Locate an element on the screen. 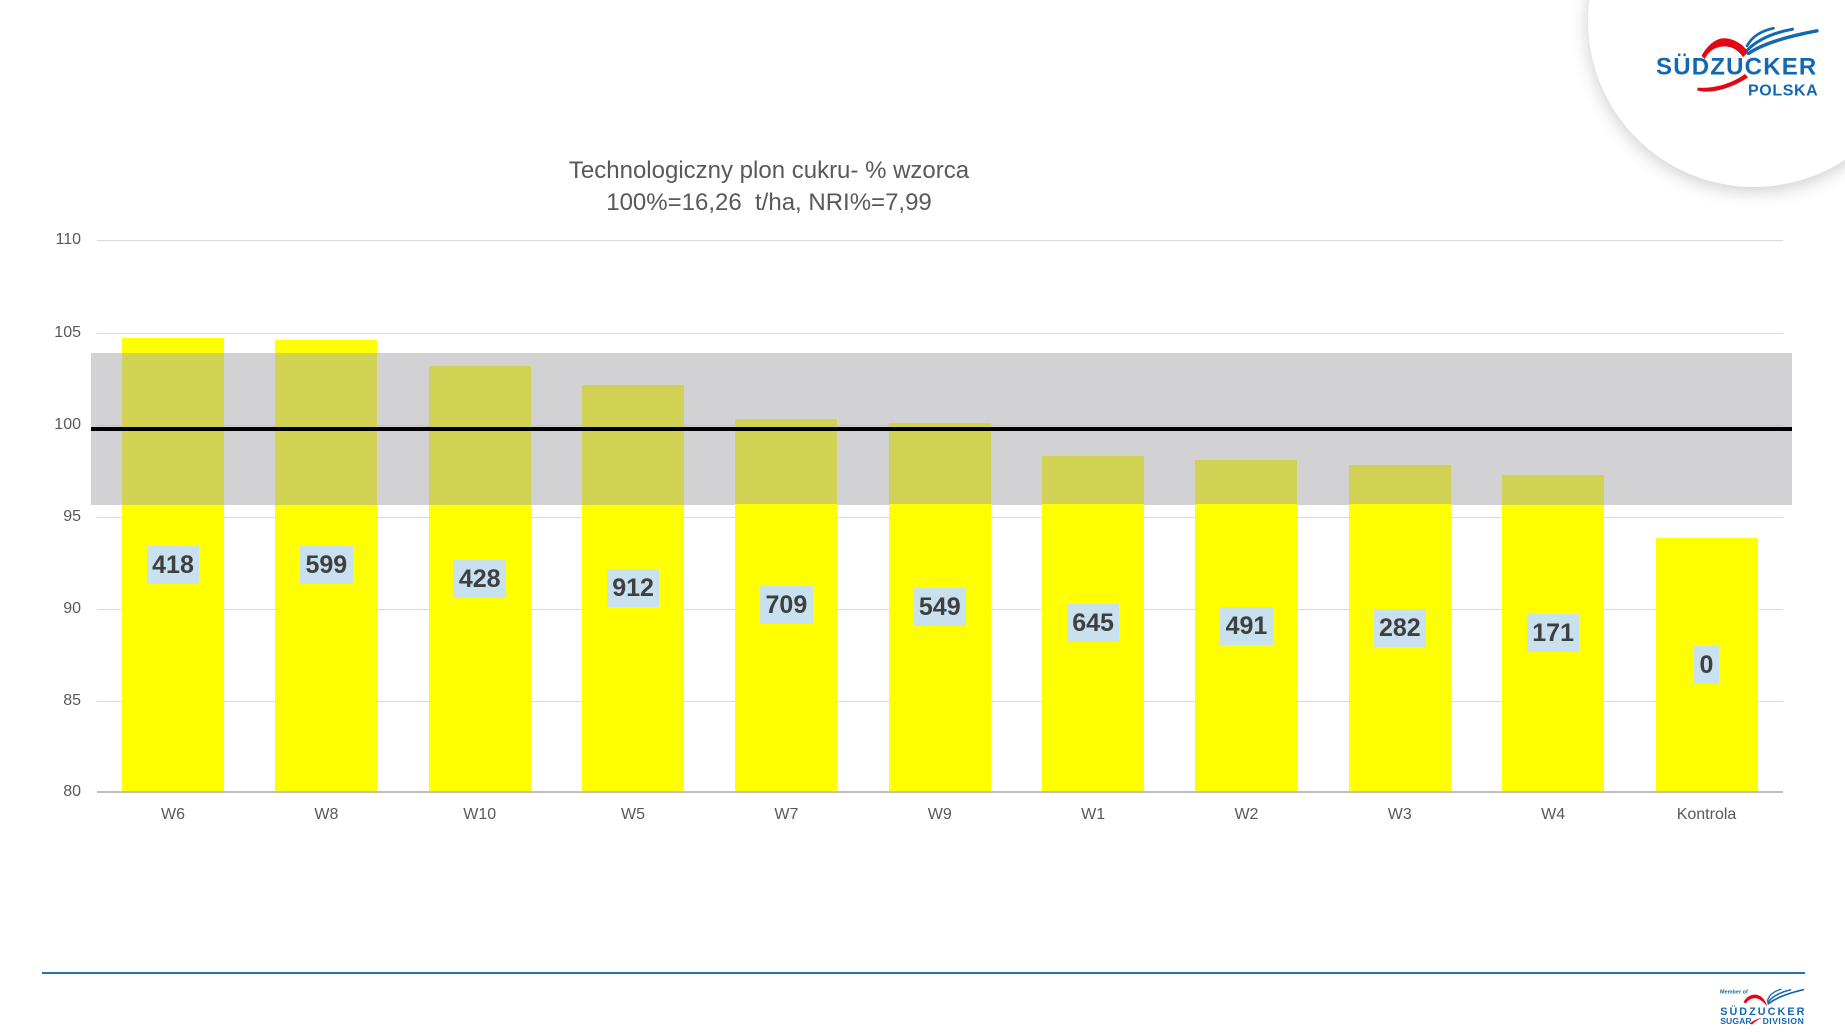 The width and height of the screenshot is (1845, 1034). svg-text: POLSKA is located at coordinates (1783, 91).